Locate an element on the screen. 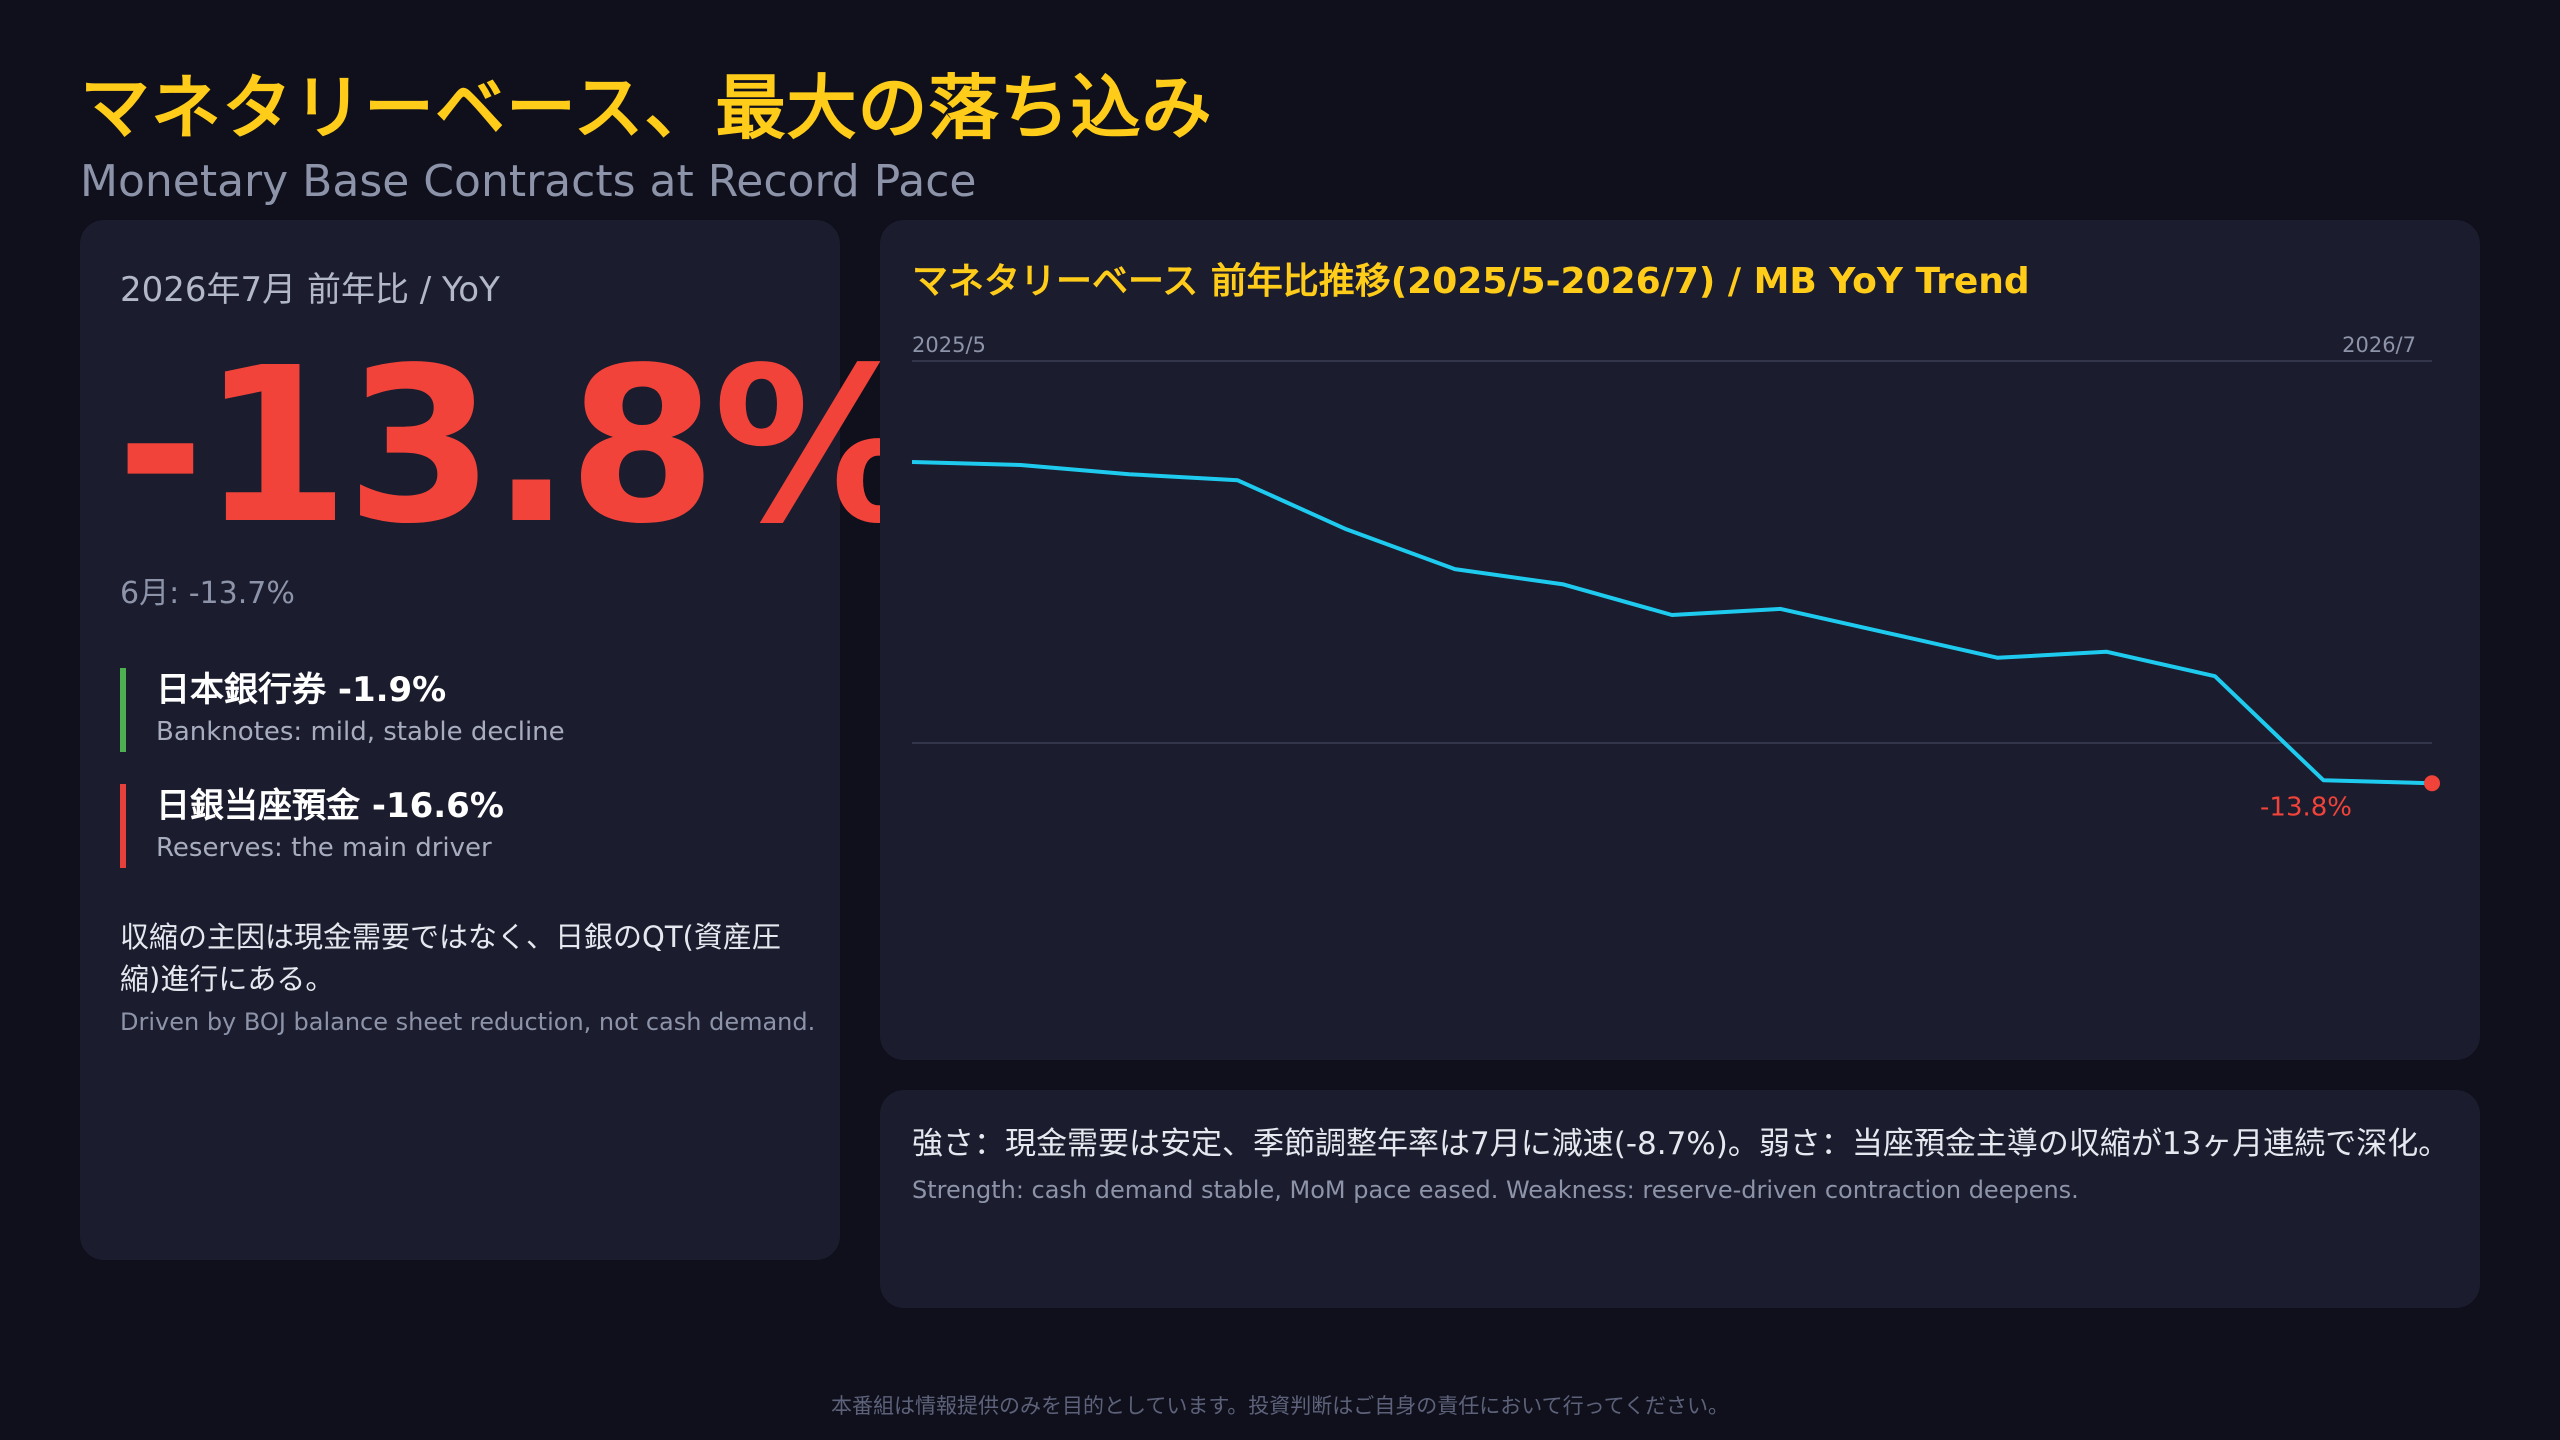 The image size is (2560, 1440). breakdown-banknotes-title: 日本銀行券 -1.9% is located at coordinates (301, 690).